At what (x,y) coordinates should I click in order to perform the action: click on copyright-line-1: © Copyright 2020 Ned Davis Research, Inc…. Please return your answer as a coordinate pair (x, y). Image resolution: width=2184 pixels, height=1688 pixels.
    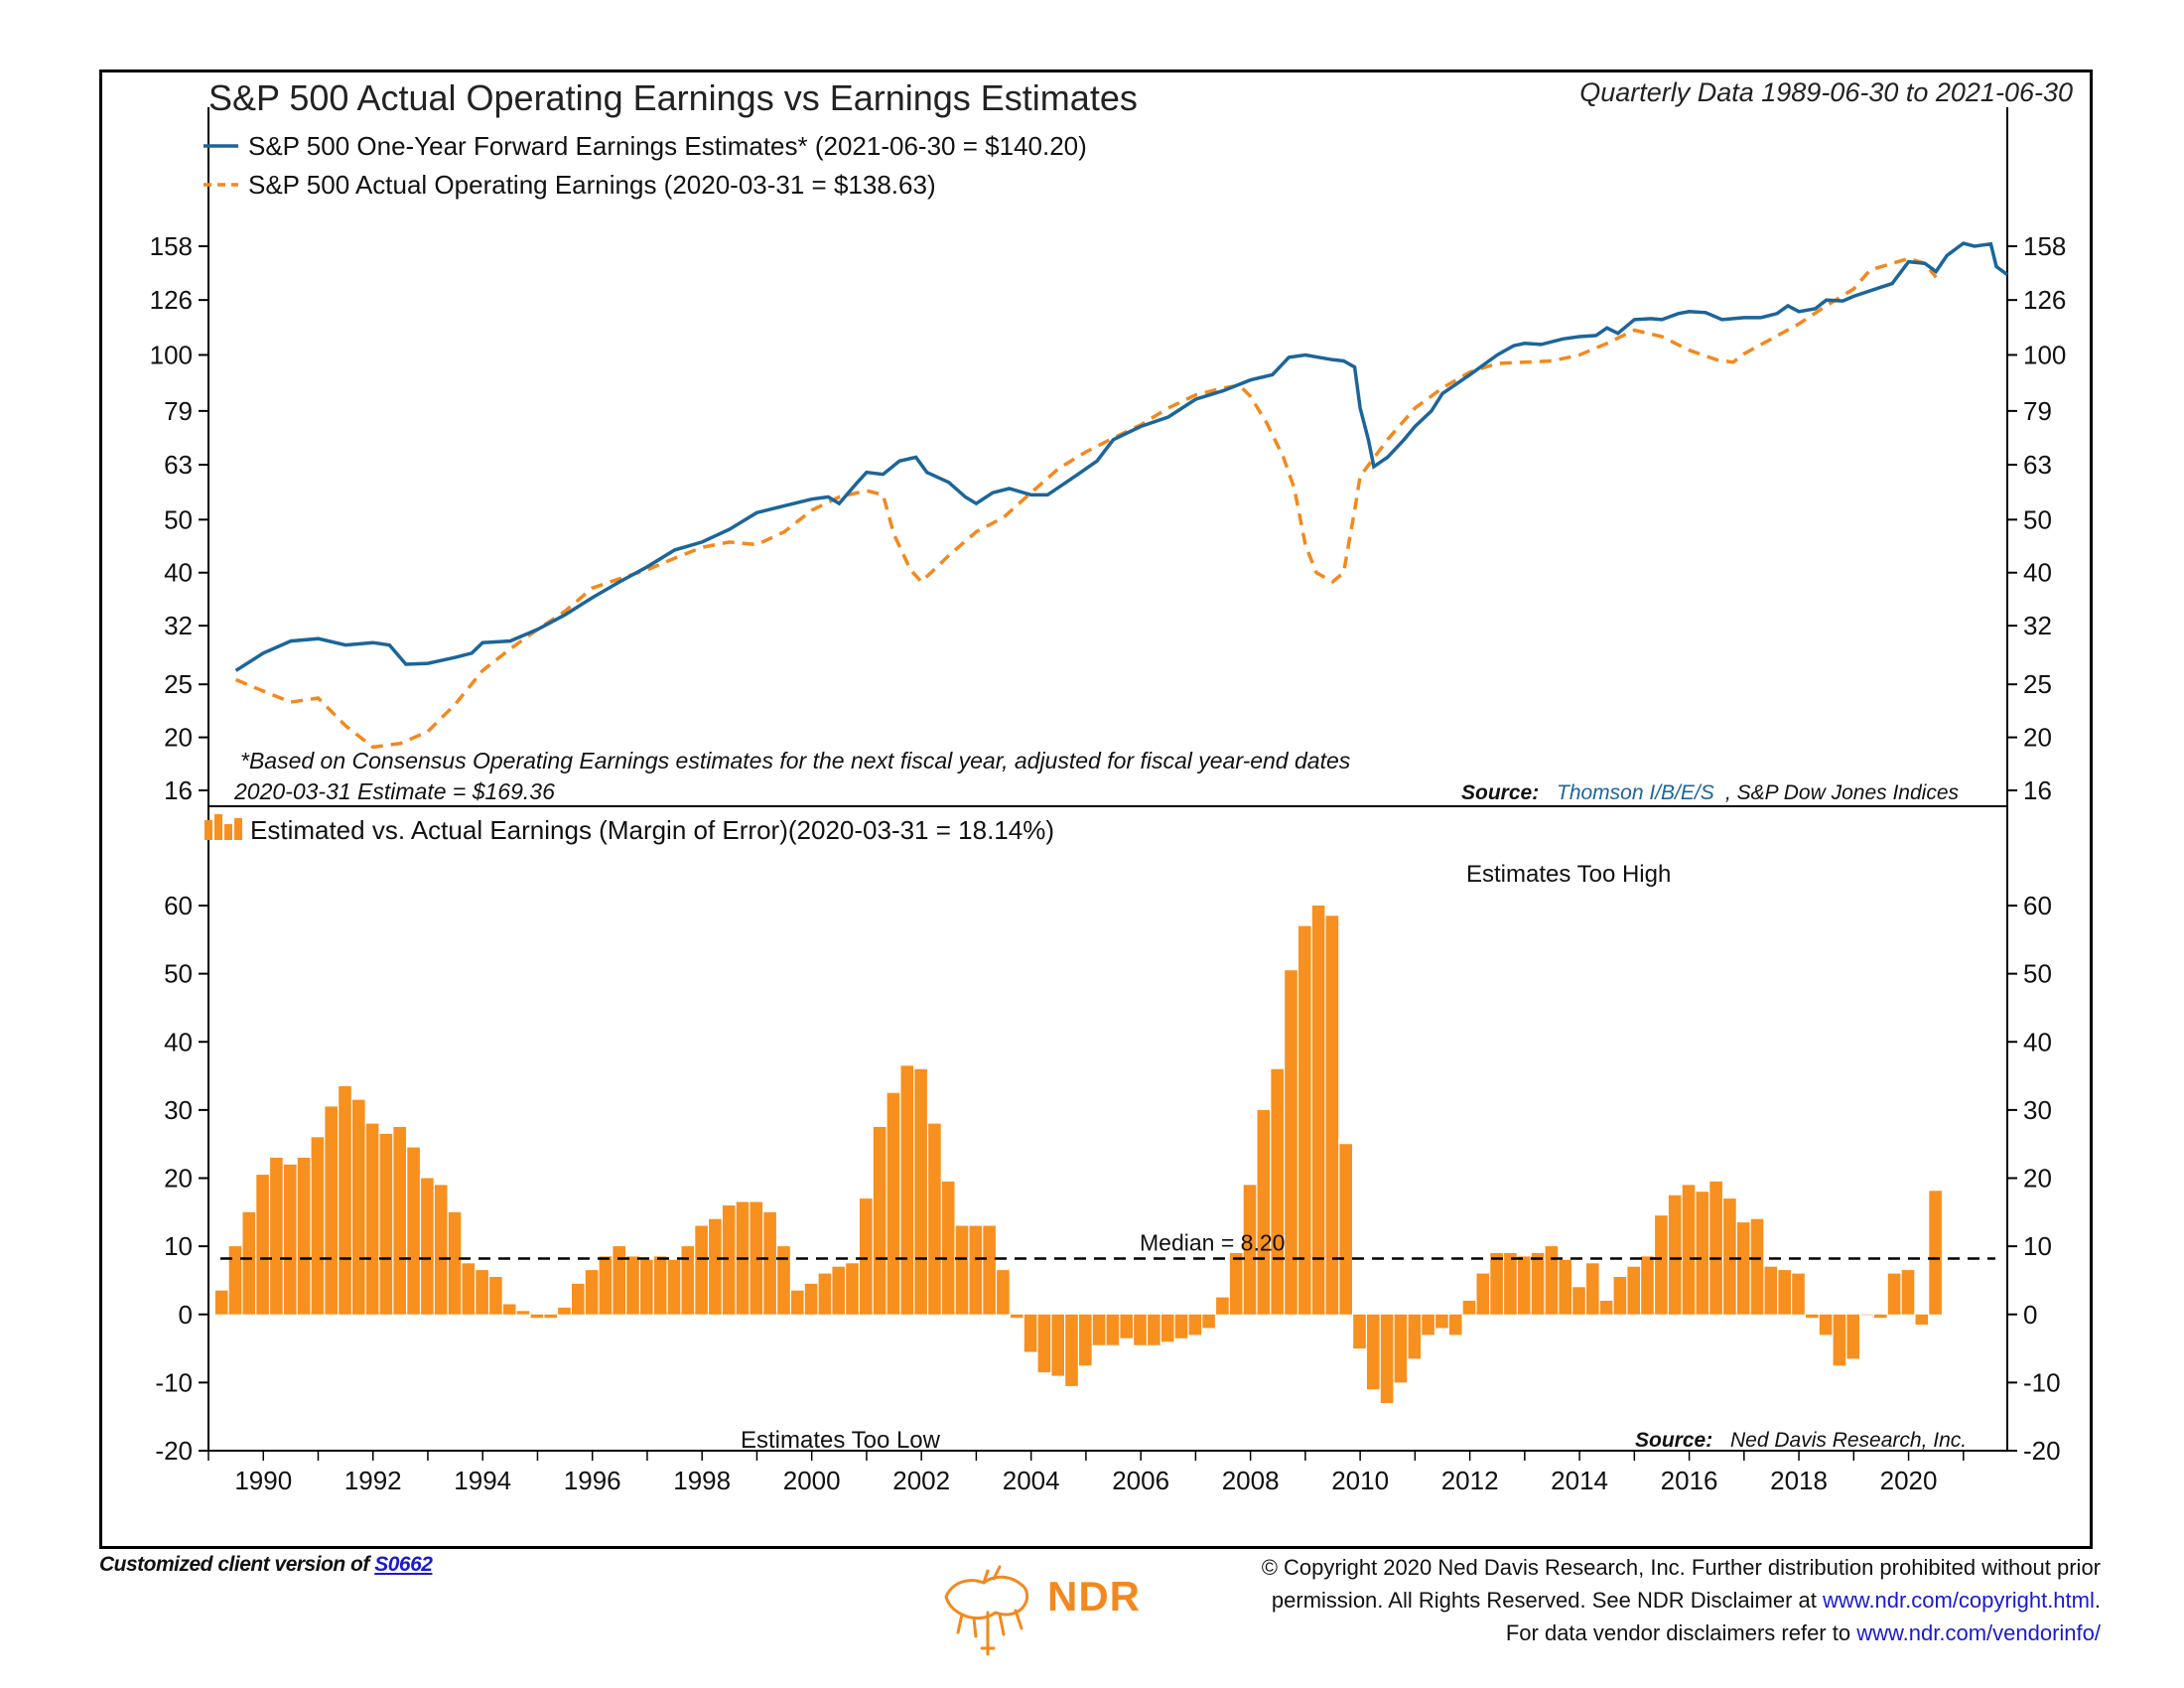
    Looking at the image, I should click on (1681, 1567).